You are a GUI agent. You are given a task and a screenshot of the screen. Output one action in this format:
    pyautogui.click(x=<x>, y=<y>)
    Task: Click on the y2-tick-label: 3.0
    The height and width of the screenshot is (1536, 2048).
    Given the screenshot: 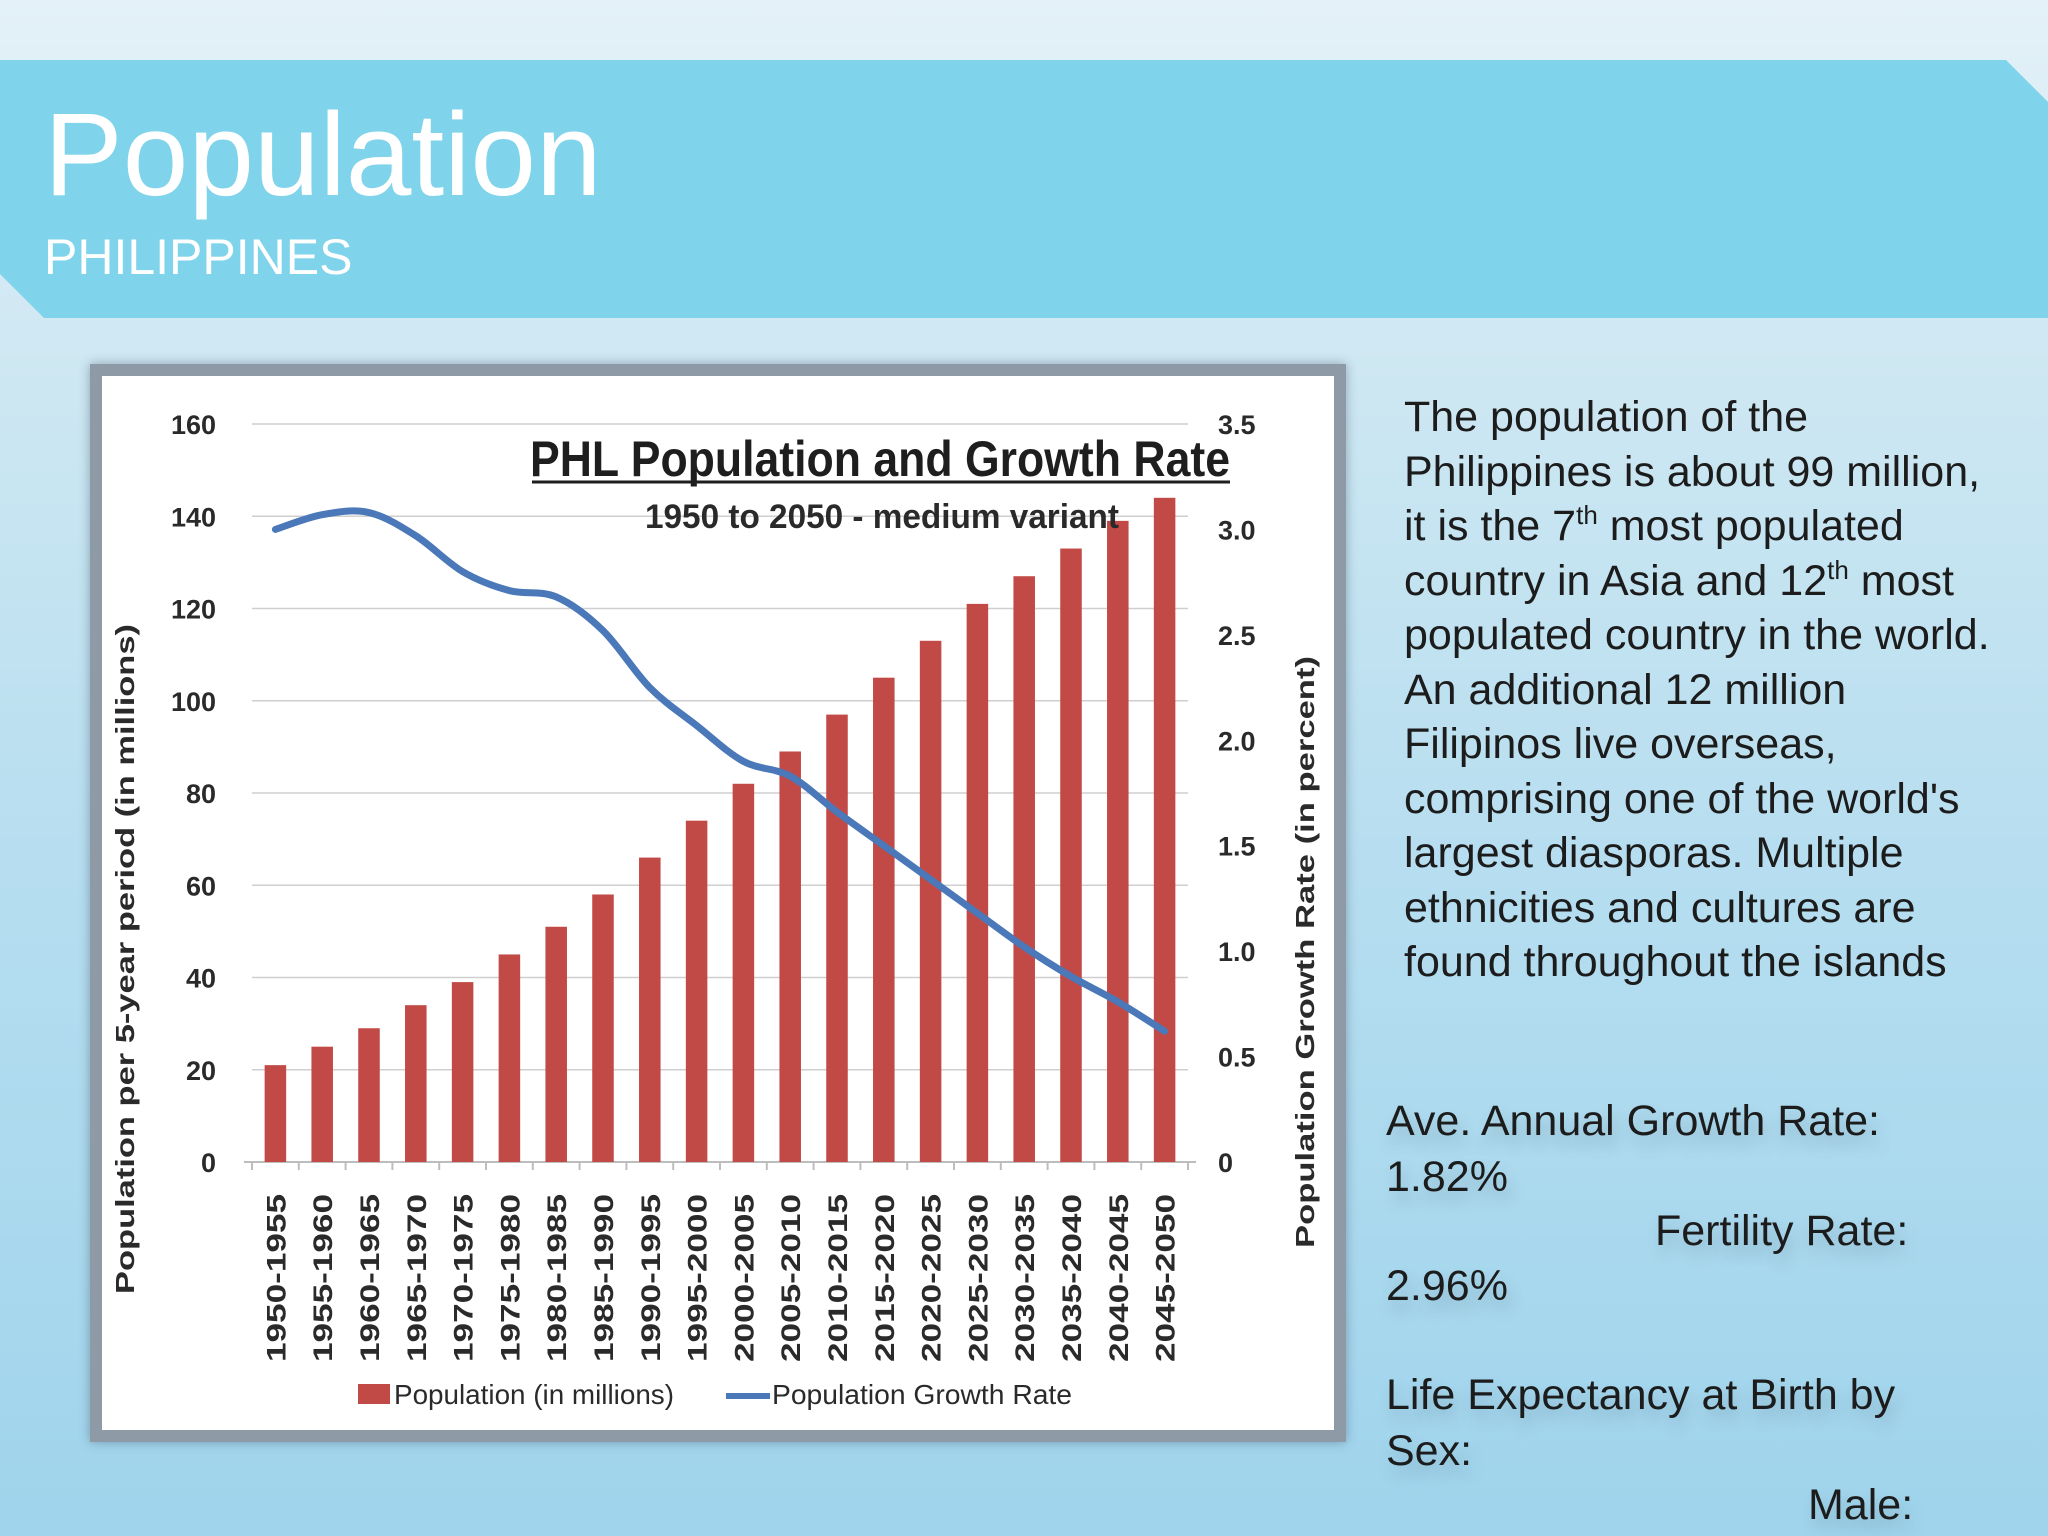 What is the action you would take?
    pyautogui.click(x=1237, y=530)
    